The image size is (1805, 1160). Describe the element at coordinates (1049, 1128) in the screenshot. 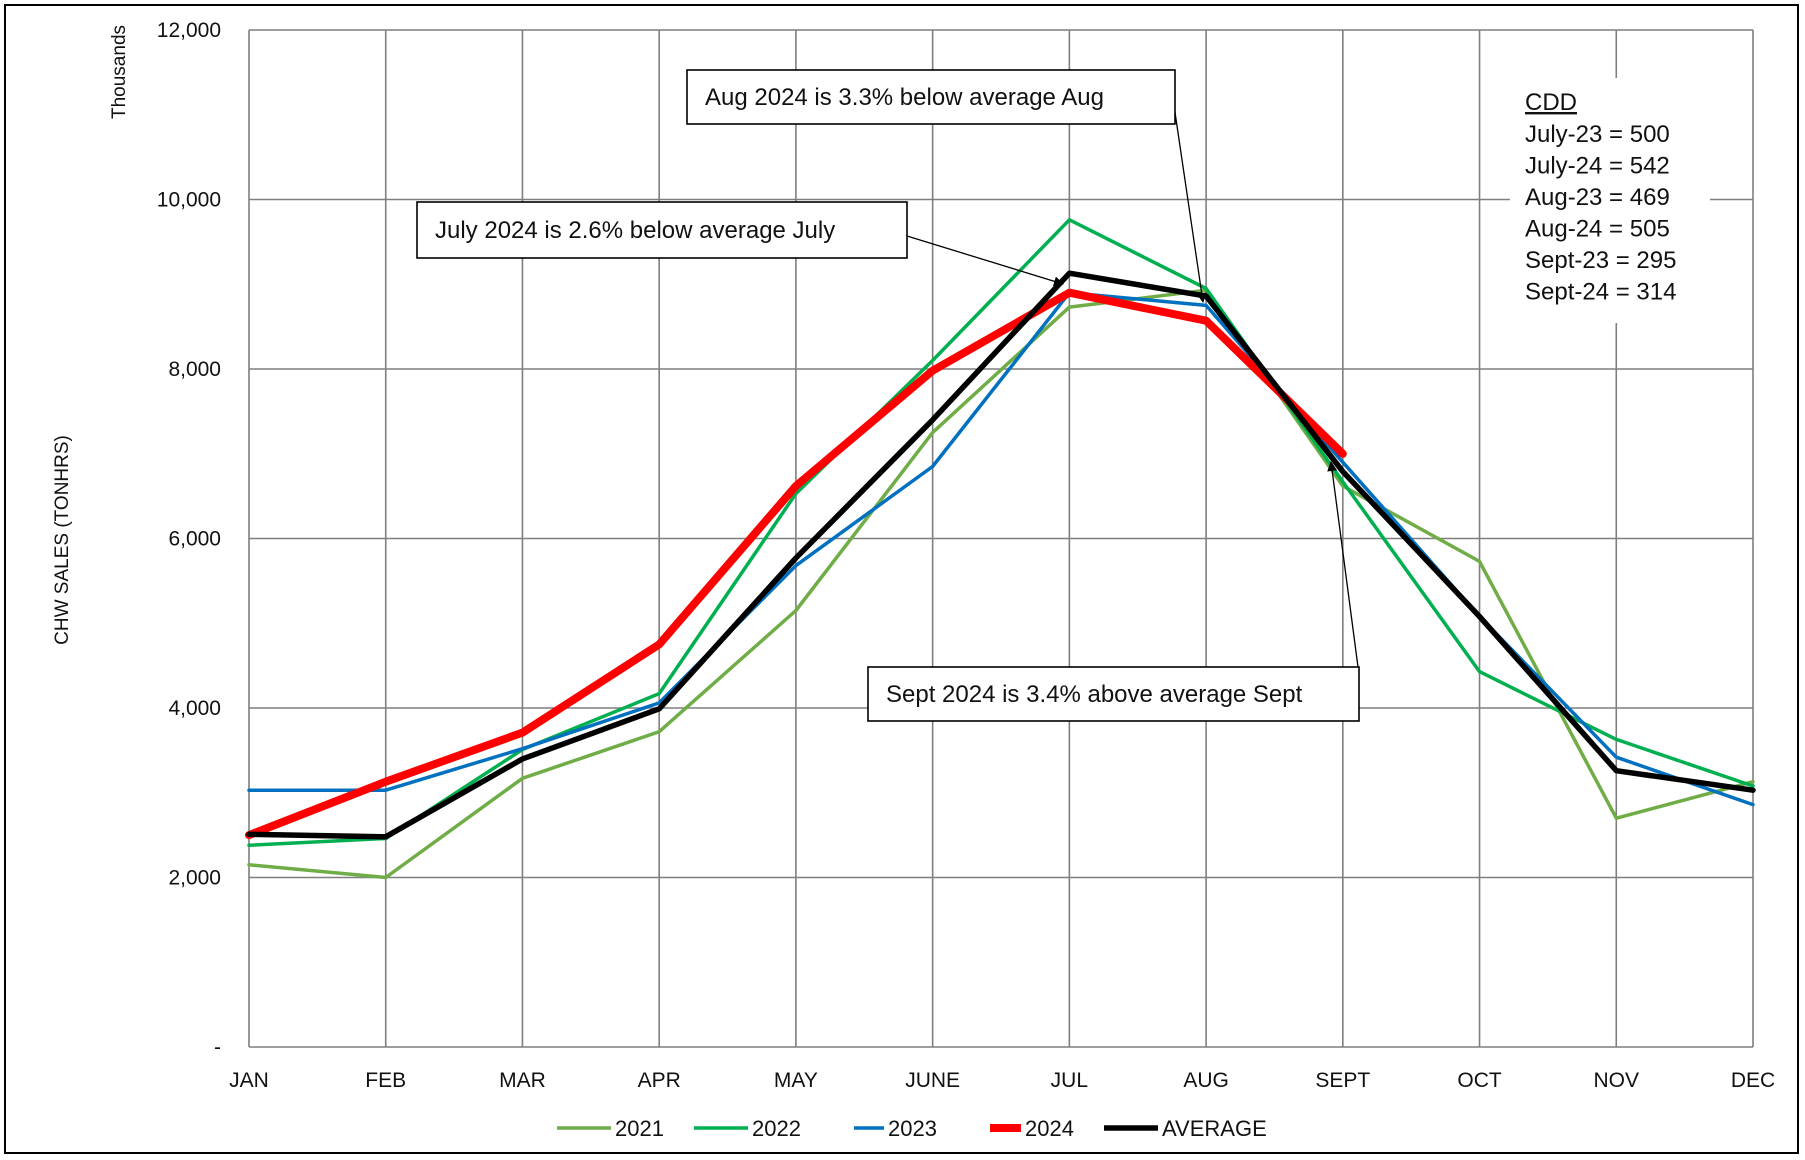

I see `legend-label-2024: 2024` at that location.